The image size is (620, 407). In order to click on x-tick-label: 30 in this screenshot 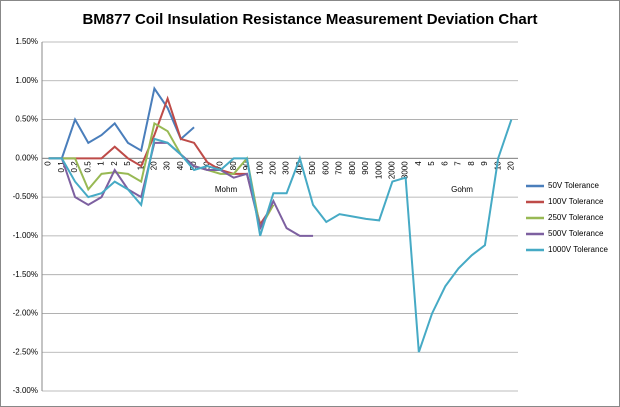, I will do `click(167, 165)`.